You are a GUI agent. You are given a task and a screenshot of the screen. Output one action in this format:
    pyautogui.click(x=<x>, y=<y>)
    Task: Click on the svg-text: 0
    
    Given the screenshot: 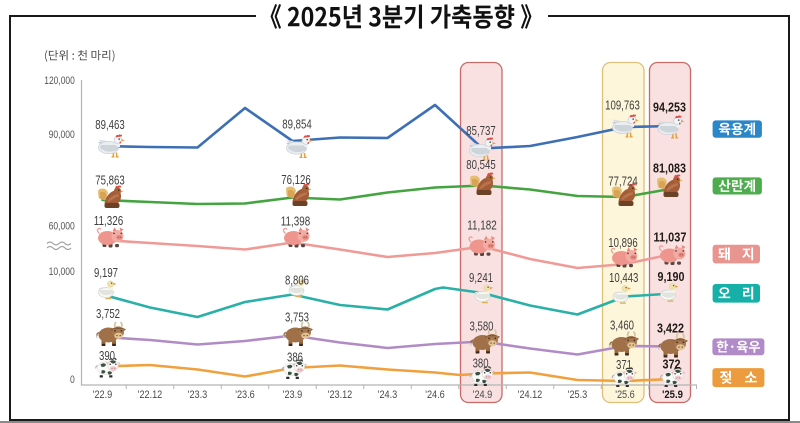 What is the action you would take?
    pyautogui.click(x=72, y=380)
    